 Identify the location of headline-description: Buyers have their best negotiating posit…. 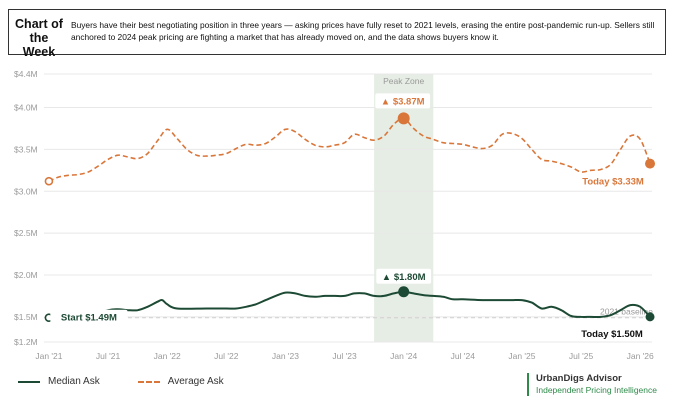
(363, 31).